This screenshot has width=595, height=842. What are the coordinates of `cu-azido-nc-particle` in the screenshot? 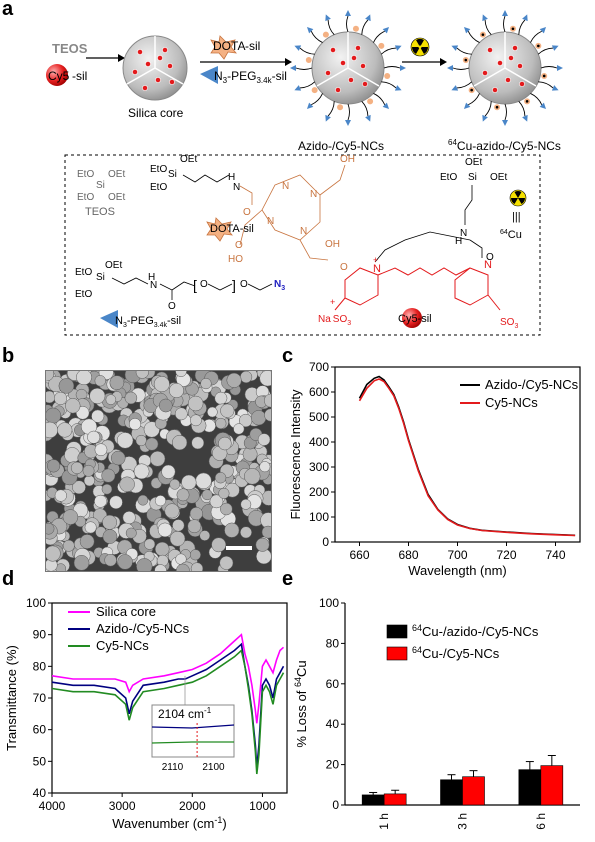 It's located at (505, 68).